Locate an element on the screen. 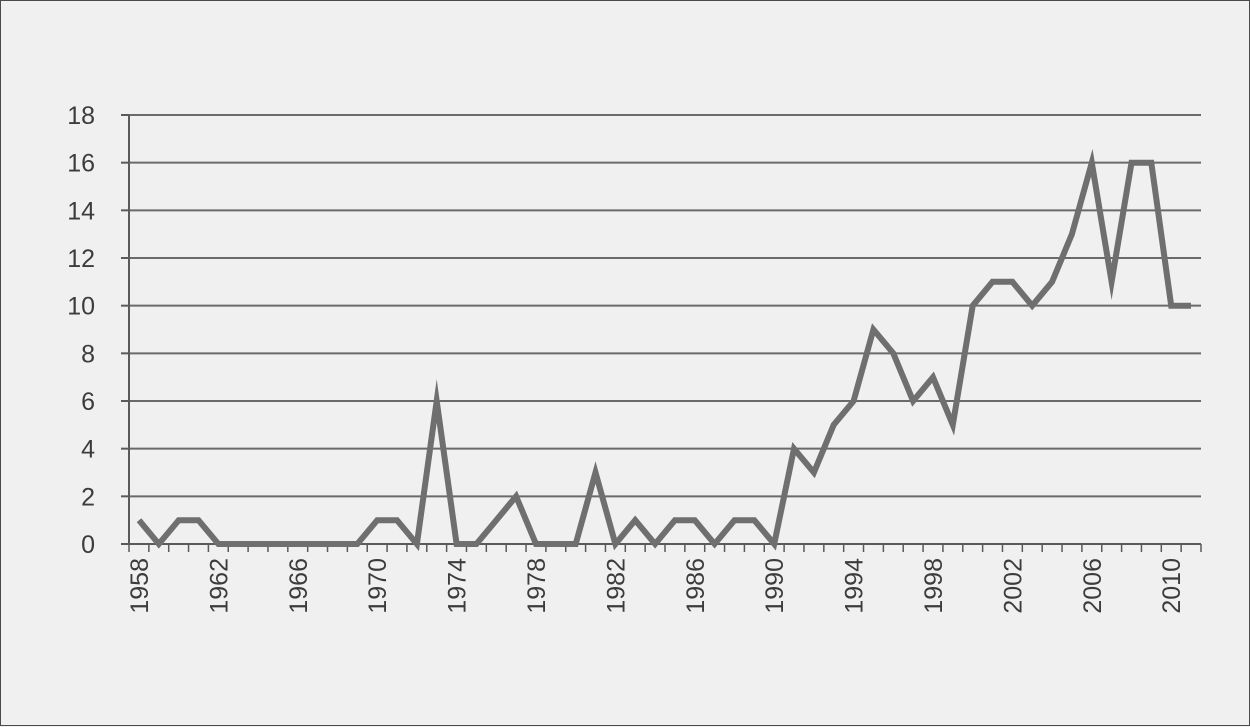 The image size is (1250, 727). data-point-1985 is located at coordinates (674, 520).